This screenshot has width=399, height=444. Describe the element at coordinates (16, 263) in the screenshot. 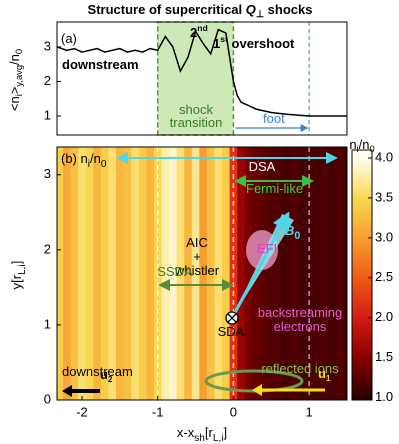

I see `y-axis-label-part: ]` at that location.